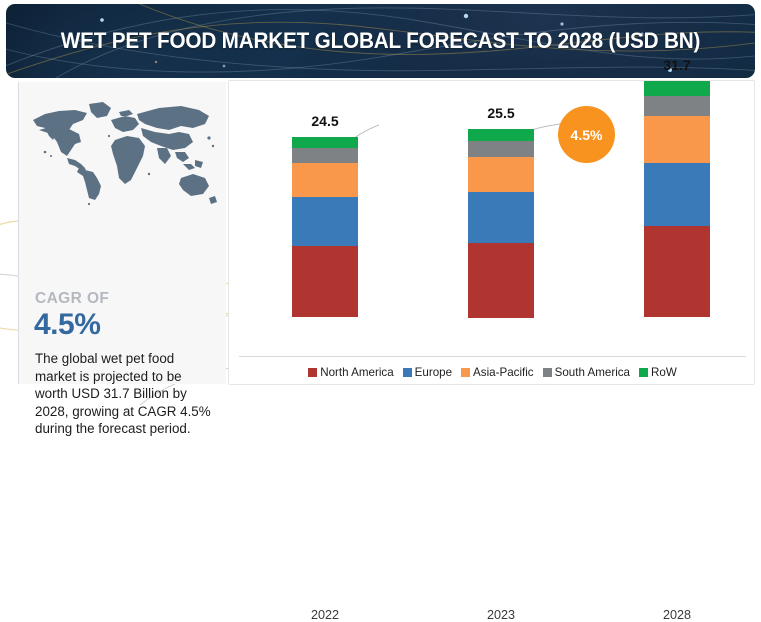  What do you see at coordinates (501, 112) in the screenshot?
I see `bar-total-label: 25.5` at bounding box center [501, 112].